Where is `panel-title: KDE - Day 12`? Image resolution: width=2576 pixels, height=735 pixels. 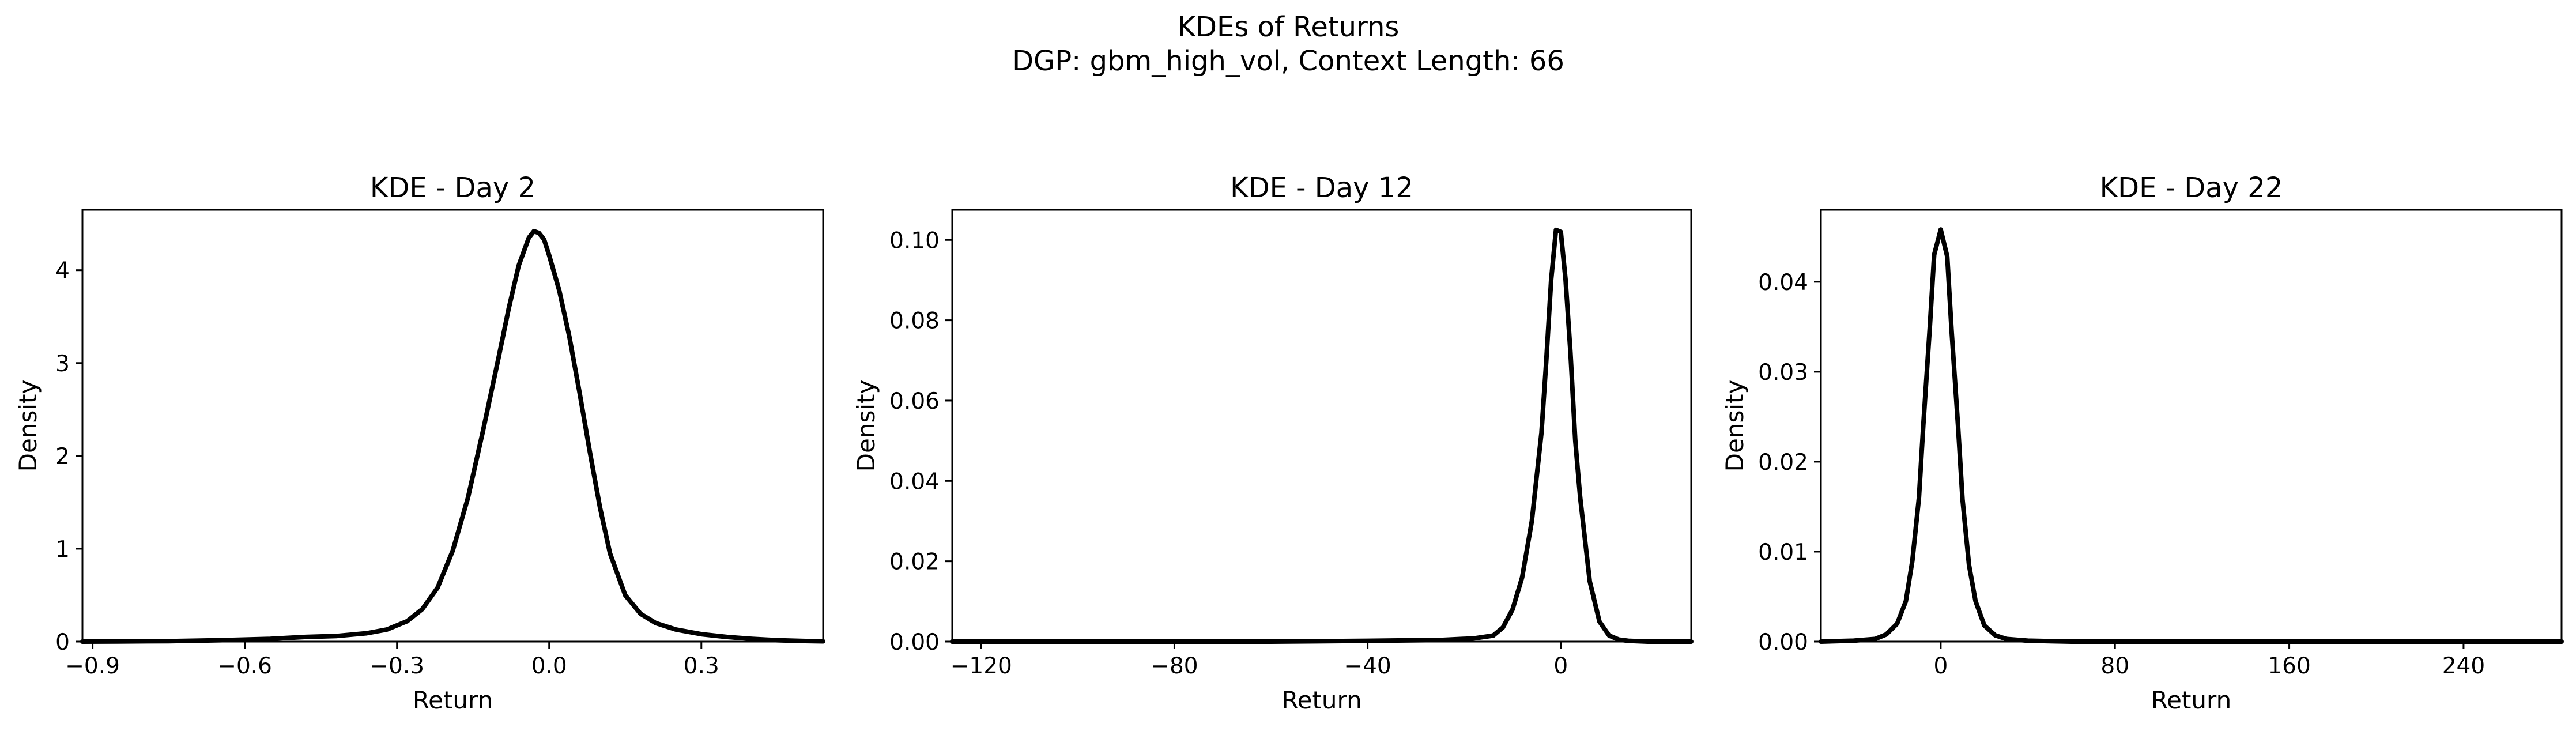
panel-title: KDE - Day 12 is located at coordinates (1321, 188).